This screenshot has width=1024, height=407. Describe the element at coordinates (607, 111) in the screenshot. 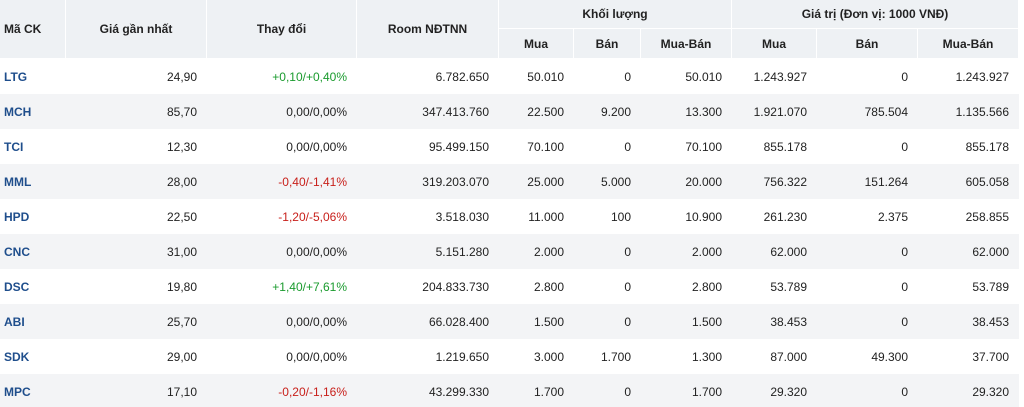

I see `volume-sell-cell: 9.200` at that location.